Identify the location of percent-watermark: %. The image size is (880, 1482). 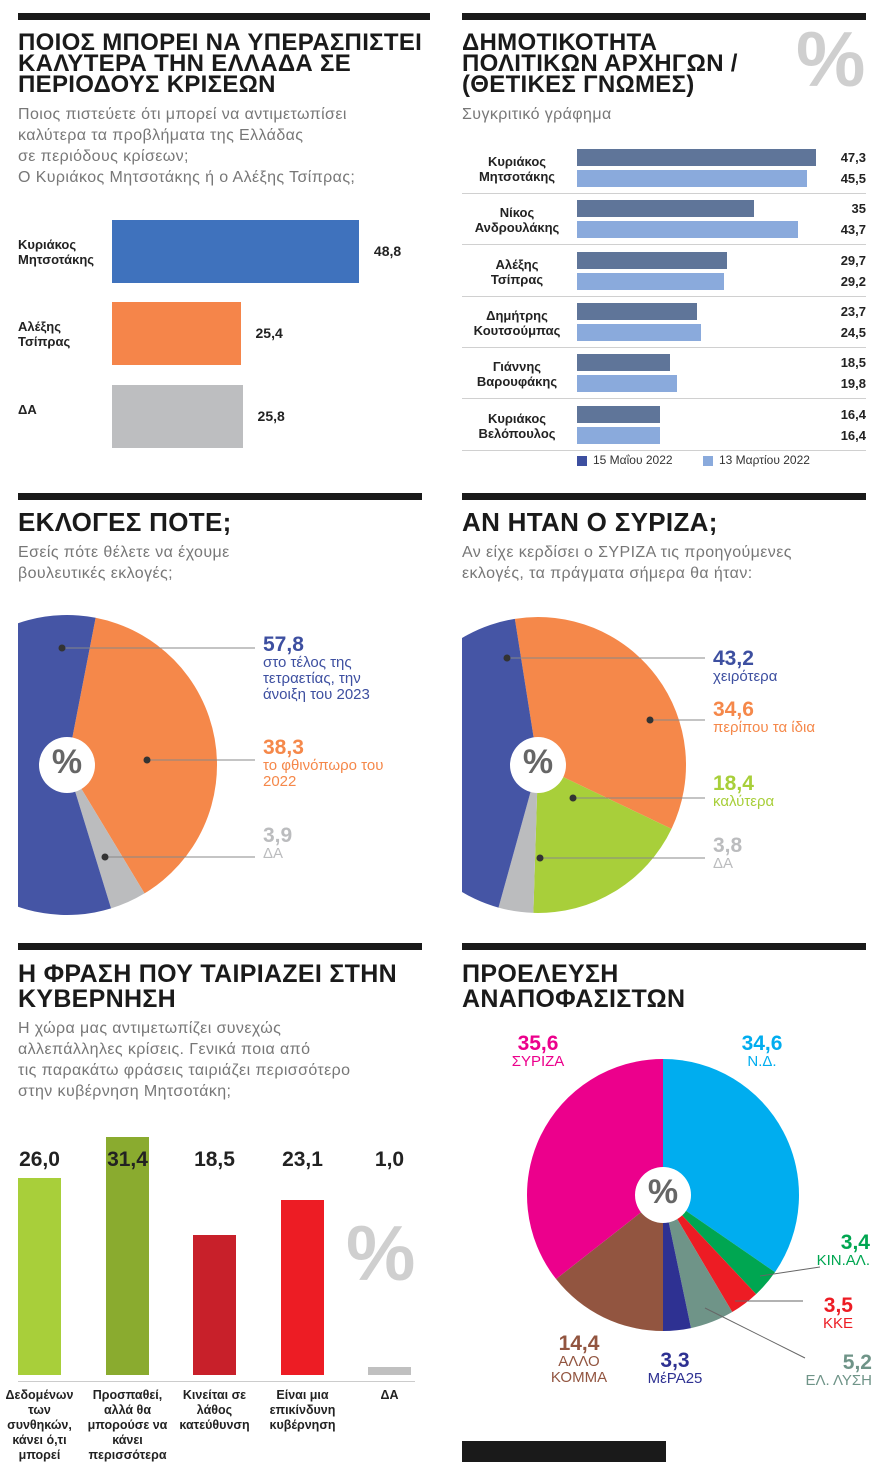
(381, 1253).